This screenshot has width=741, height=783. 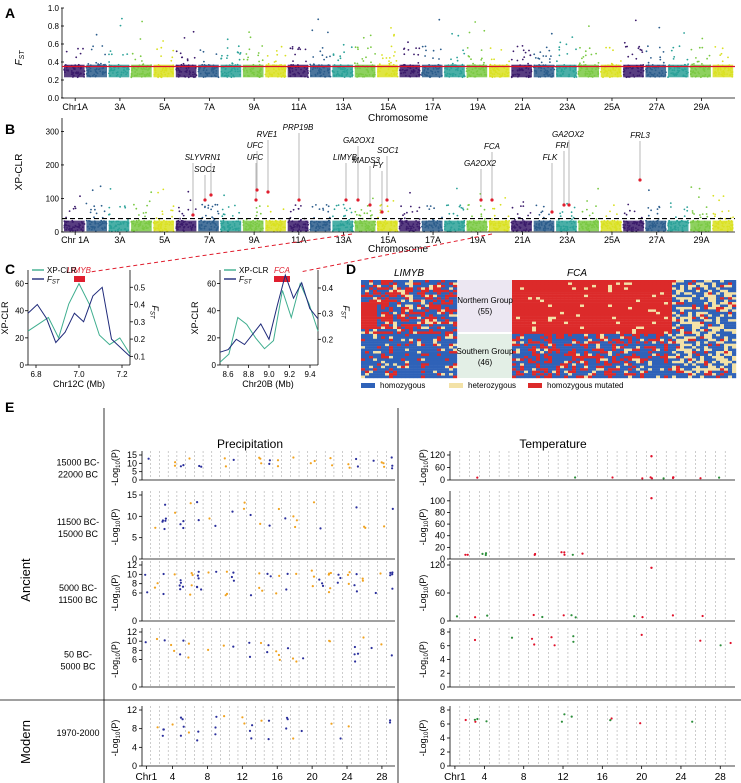 I want to click on x-tick-label: 7A, so click(x=209, y=240).